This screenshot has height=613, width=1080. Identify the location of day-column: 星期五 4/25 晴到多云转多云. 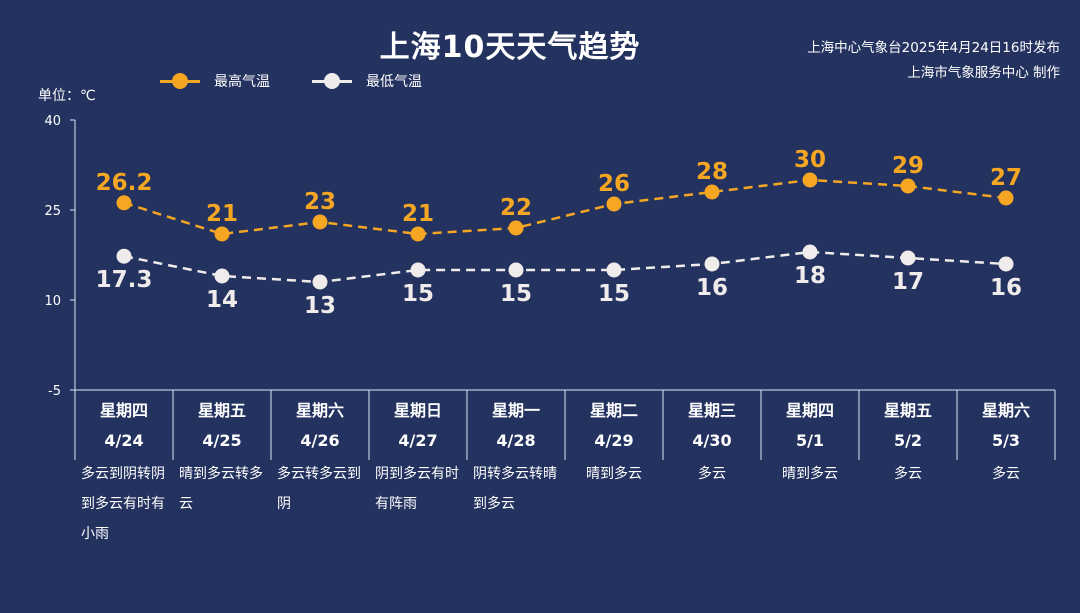
(222, 457).